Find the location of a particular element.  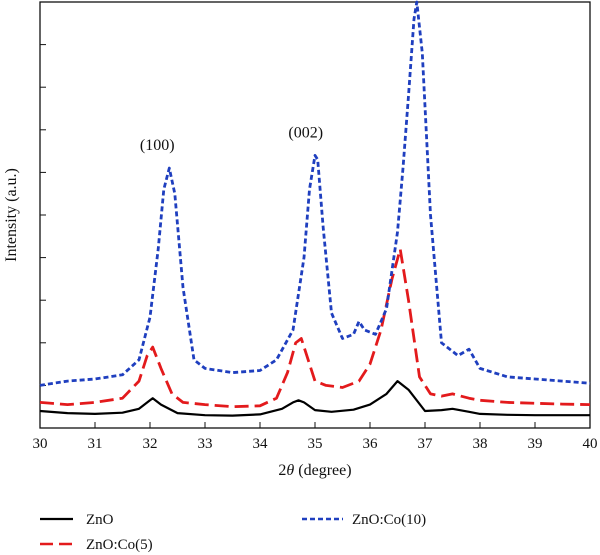

y-axis-title: Intensity (a.u.) is located at coordinates (11, 215).